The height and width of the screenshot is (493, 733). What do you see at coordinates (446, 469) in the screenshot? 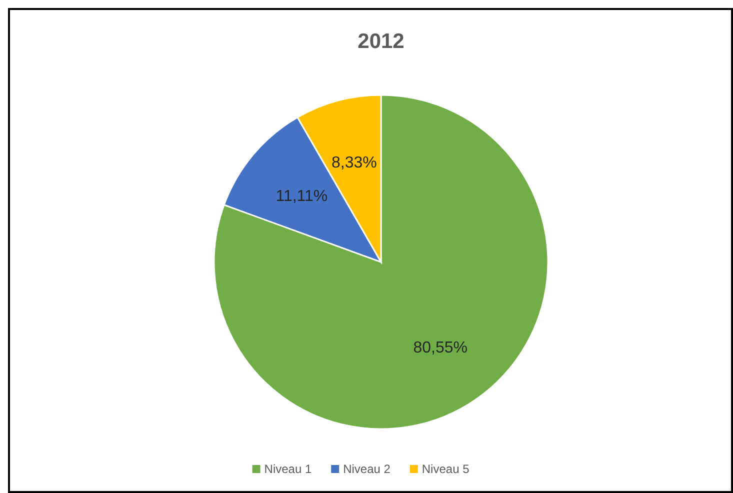
I see `legend-label: Niveau 5` at bounding box center [446, 469].